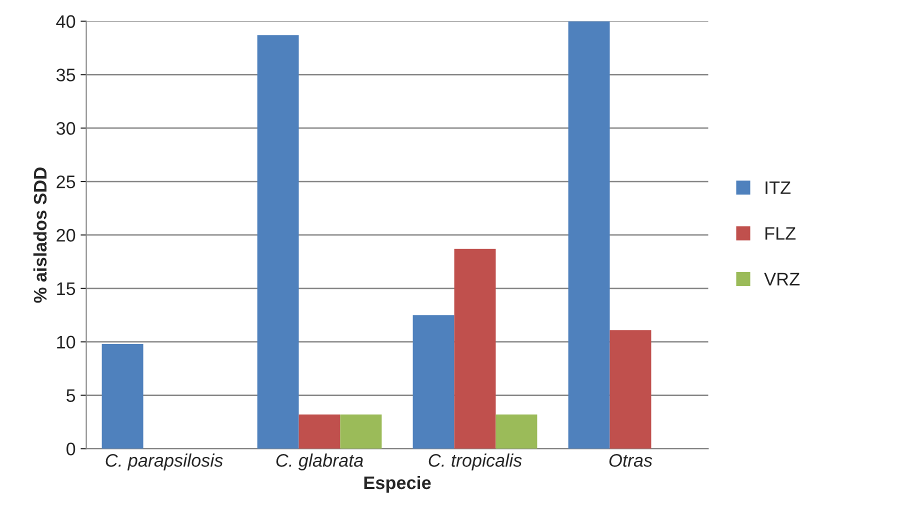 The height and width of the screenshot is (531, 908). I want to click on y-tick-label: 40, so click(66, 21).